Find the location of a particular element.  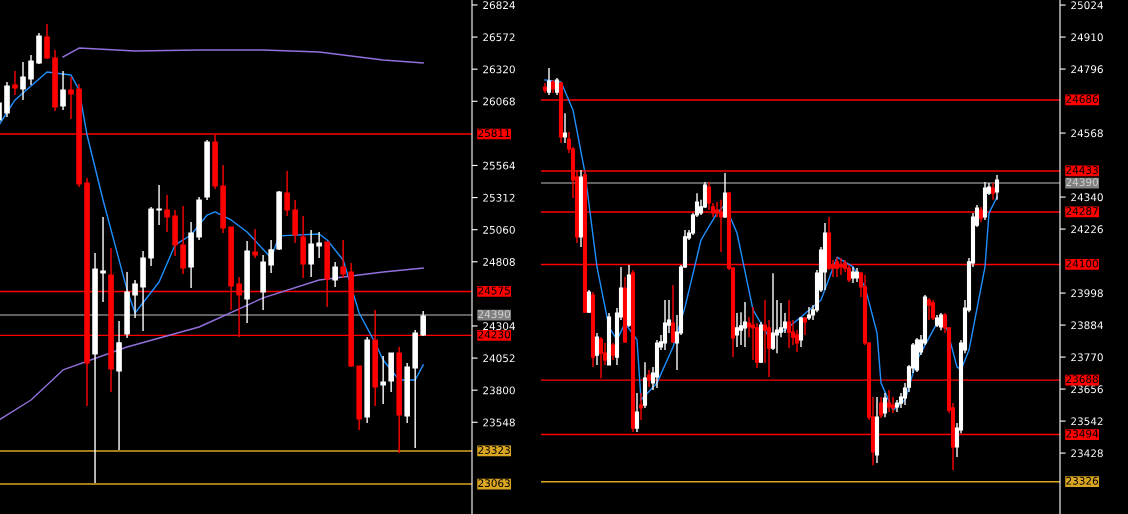

y-tick-label: 26572 is located at coordinates (499, 37).